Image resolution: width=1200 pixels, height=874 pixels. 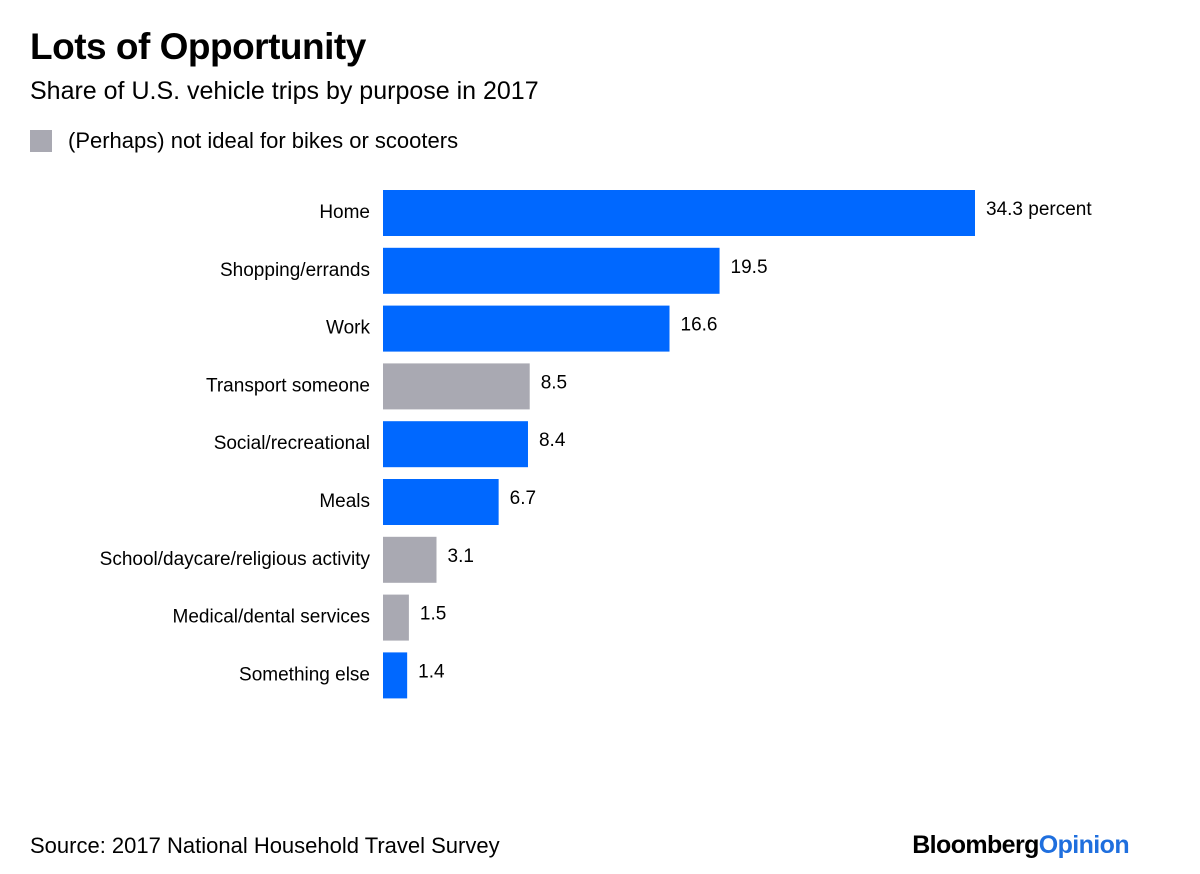 I want to click on value-label: 1.5, so click(x=433, y=614).